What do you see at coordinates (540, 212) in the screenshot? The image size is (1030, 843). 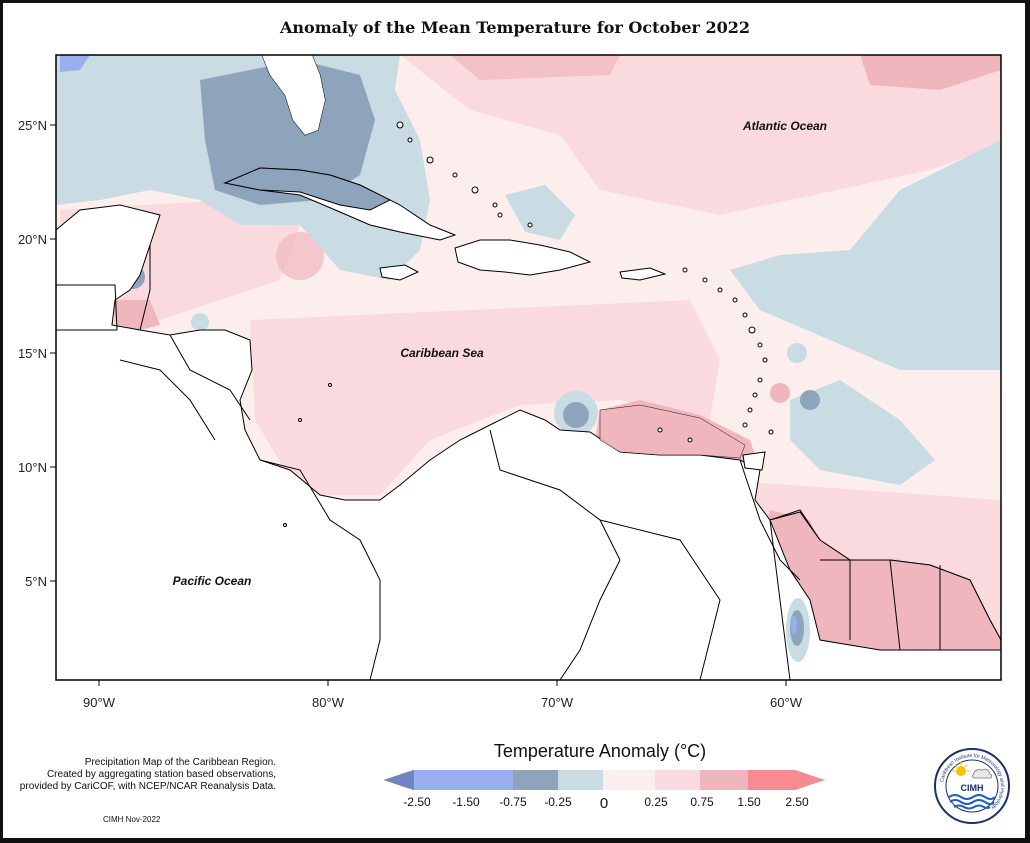 I see `field-cool-bahamas` at bounding box center [540, 212].